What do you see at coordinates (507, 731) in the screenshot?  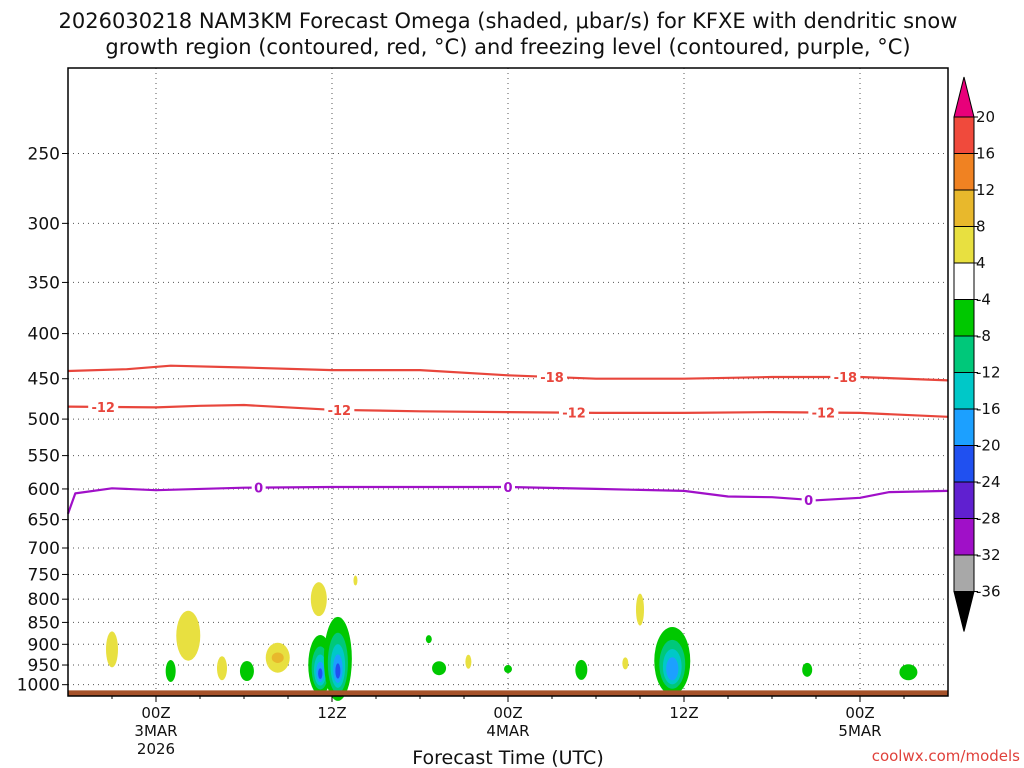 I see `x-tick-date-label: 4MAR` at bounding box center [507, 731].